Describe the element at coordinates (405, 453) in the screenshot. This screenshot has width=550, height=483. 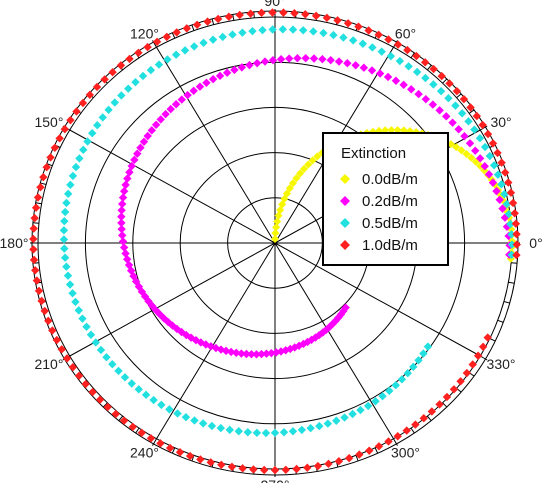
I see `angle-tick-label: 300°` at that location.